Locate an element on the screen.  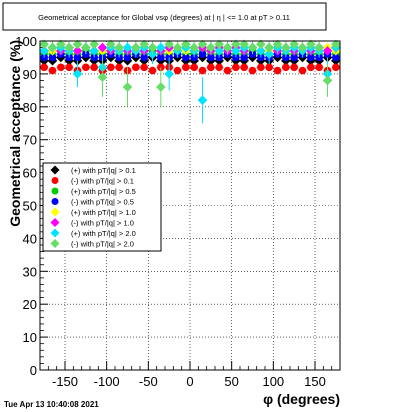
legend-entry: (-) with pT/|q| > 2.0 is located at coordinates (92, 244).